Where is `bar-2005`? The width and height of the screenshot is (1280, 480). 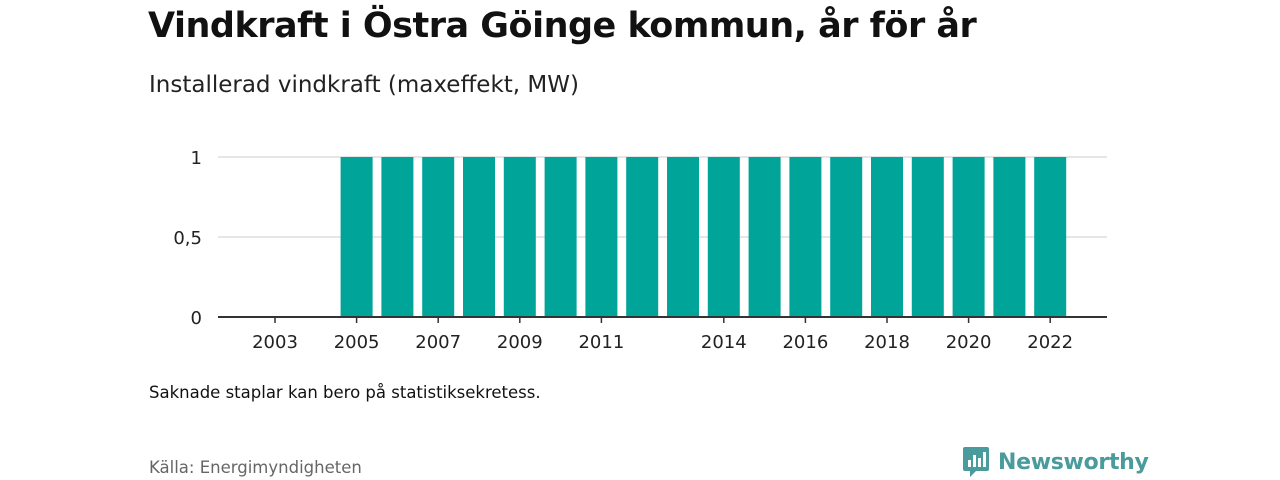
bar-2005 is located at coordinates (356, 237).